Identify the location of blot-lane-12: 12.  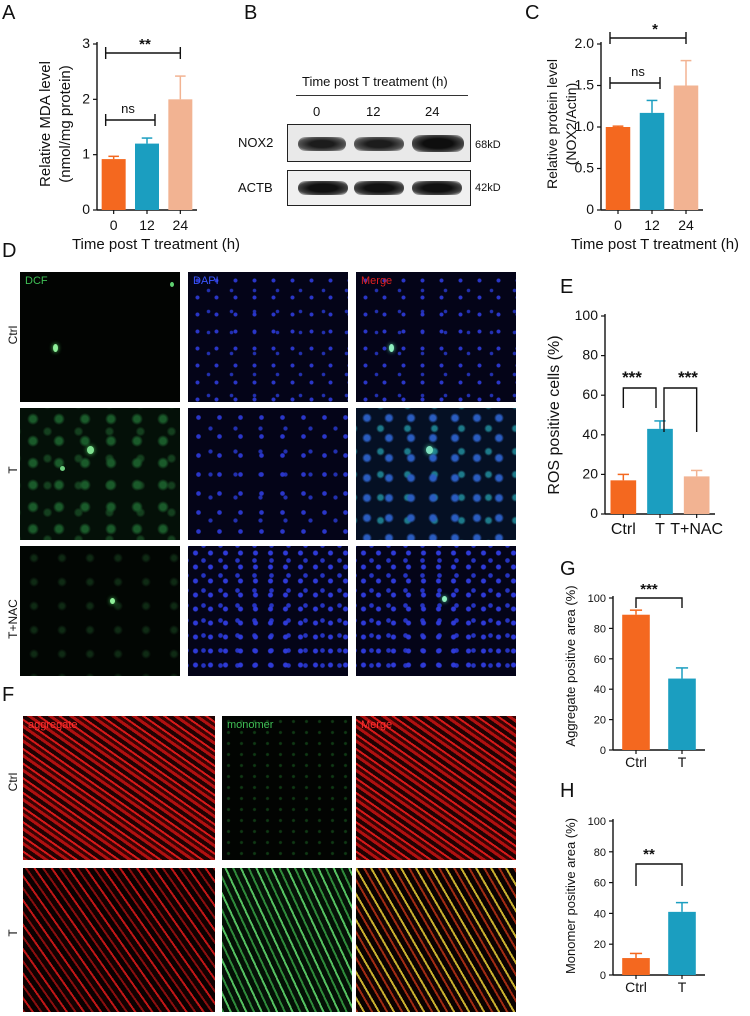
(373, 111).